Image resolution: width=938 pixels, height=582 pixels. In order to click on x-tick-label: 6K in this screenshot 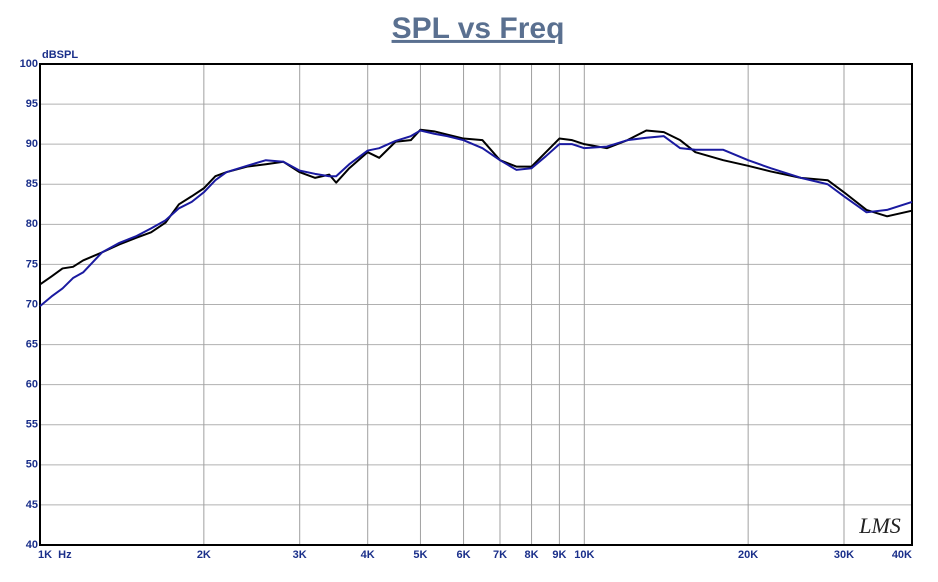, I will do `click(464, 555)`.